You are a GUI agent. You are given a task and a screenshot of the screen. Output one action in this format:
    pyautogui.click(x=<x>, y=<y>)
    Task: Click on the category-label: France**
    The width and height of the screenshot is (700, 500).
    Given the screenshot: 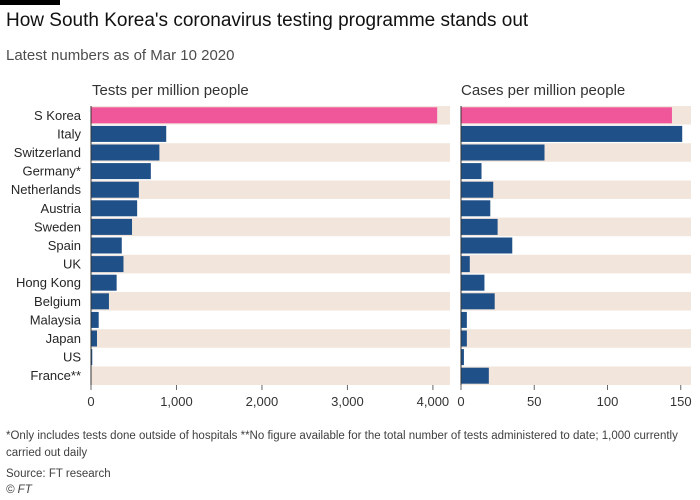 What is the action you would take?
    pyautogui.click(x=55, y=375)
    